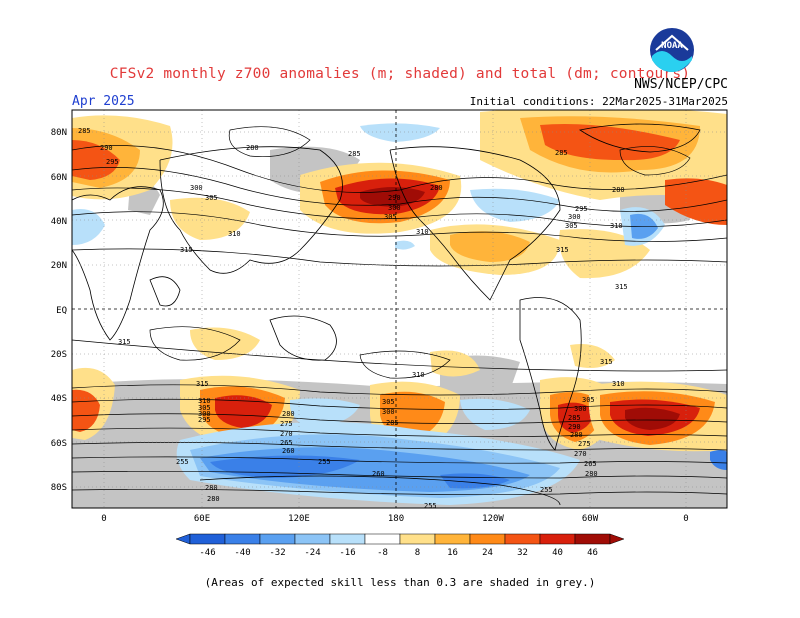 The height and width of the screenshot is (618, 800). I want to click on lat-label: 60S, so click(59, 444).